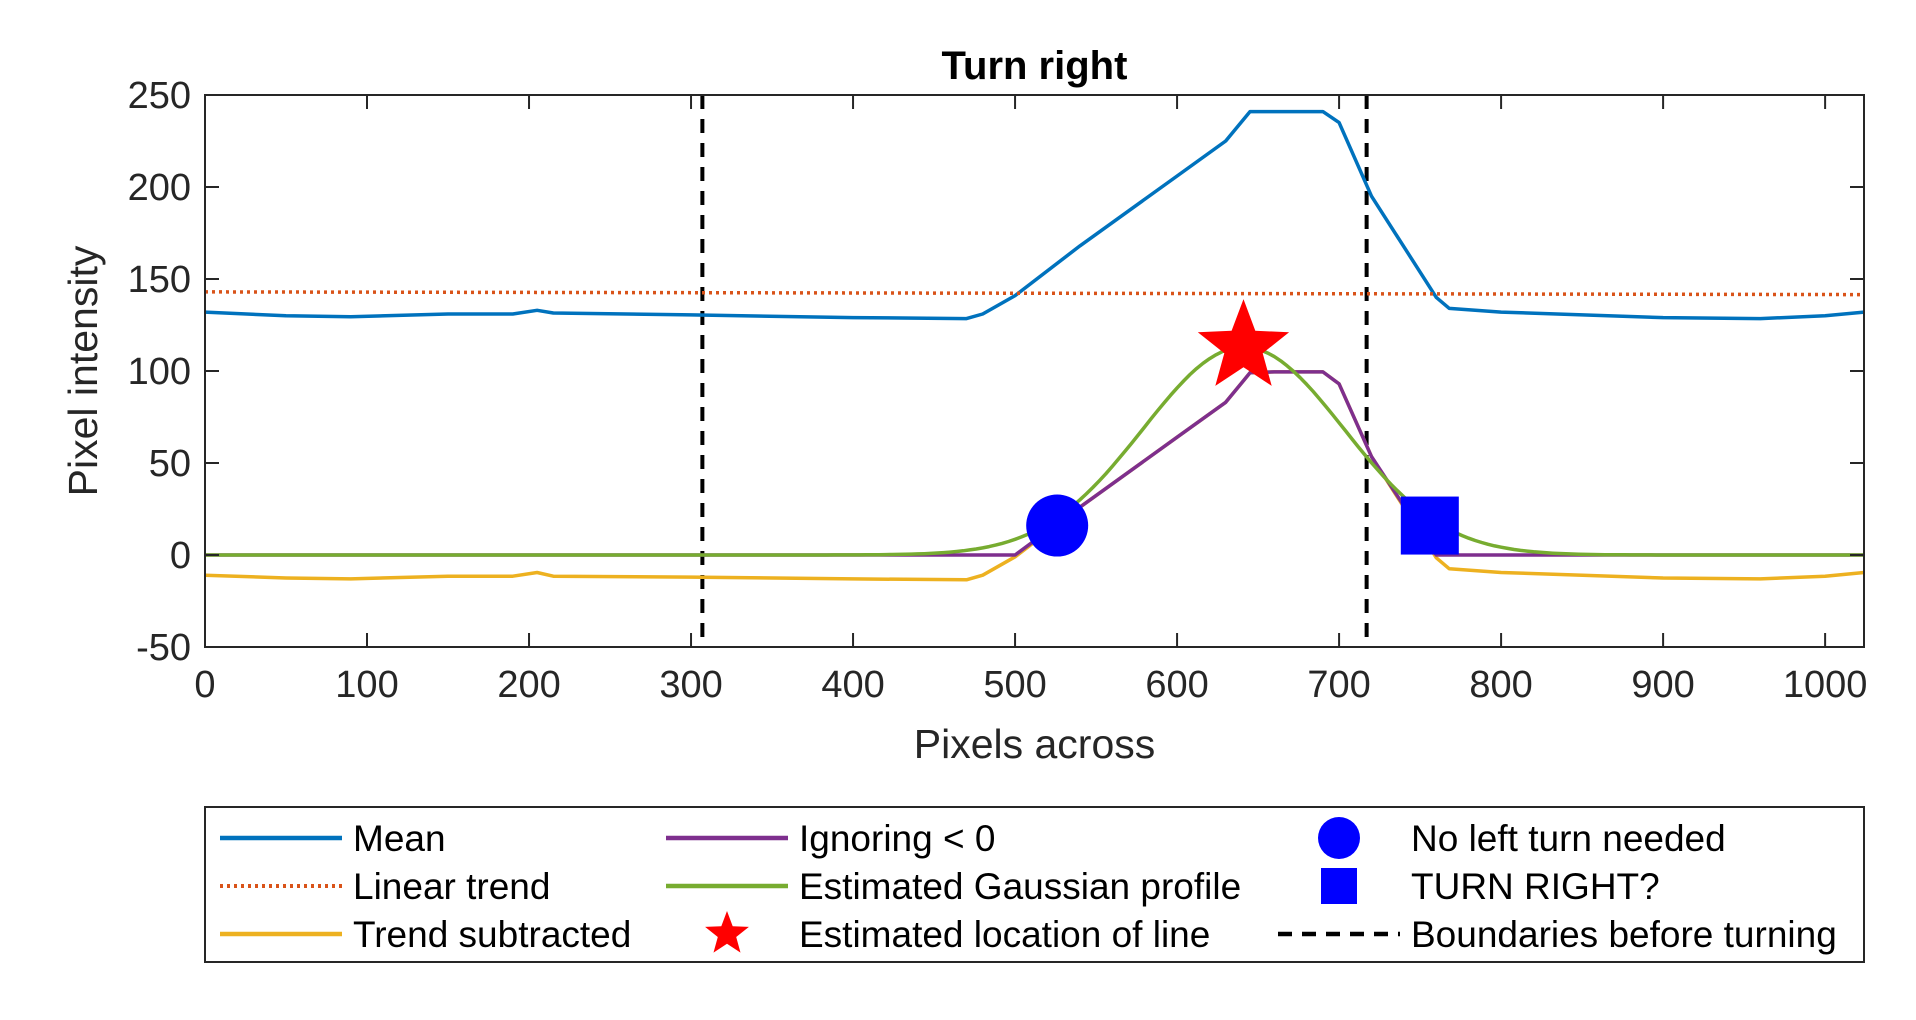 This screenshot has width=1916, height=1020. Describe the element at coordinates (492, 934) in the screenshot. I see `legend-label: Trend subtracted` at that location.